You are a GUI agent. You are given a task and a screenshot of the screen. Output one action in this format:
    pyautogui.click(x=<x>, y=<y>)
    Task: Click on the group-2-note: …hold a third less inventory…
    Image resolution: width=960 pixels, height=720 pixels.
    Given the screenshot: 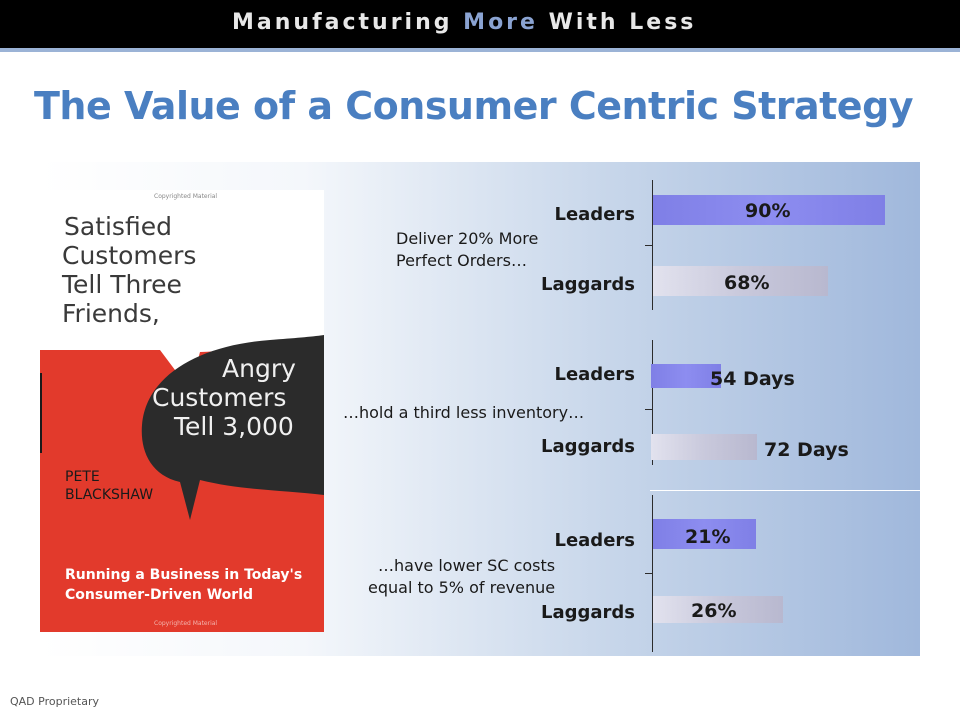 What is the action you would take?
    pyautogui.click(x=464, y=412)
    